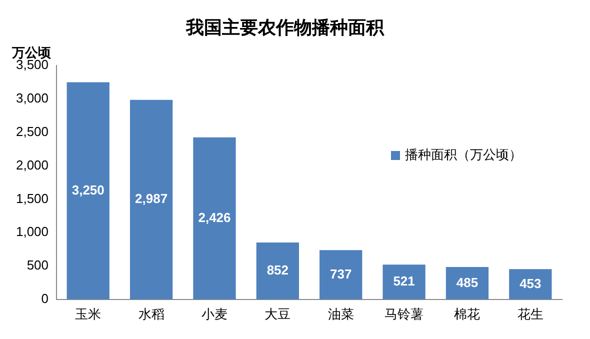 The height and width of the screenshot is (339, 590). I want to click on data-label: 737, so click(341, 274).